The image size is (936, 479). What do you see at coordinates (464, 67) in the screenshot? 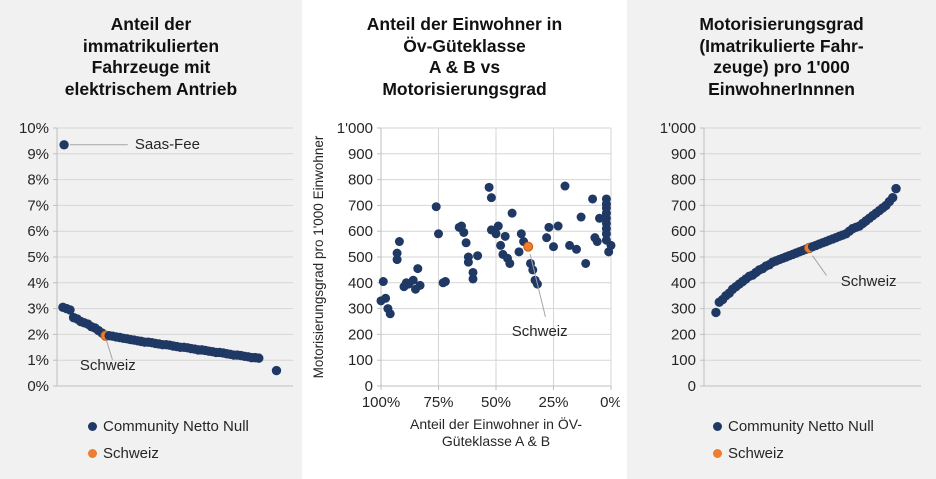
I see `title-line: A & B vs` at bounding box center [464, 67].